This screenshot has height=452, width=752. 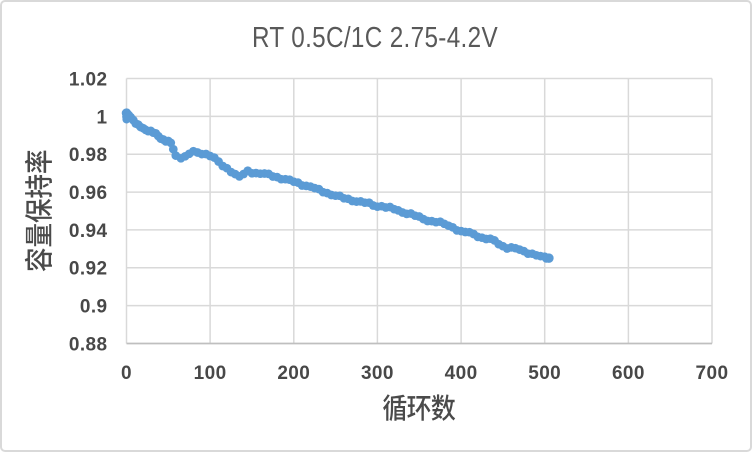 I want to click on svg-text: 0.9, so click(x=94, y=307).